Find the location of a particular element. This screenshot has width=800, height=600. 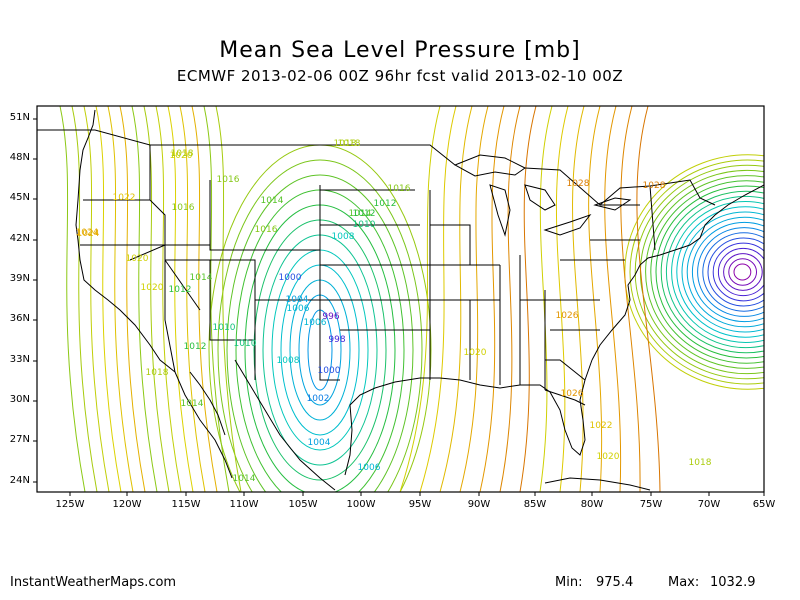

latitude-label: 24N is located at coordinates (19, 480).